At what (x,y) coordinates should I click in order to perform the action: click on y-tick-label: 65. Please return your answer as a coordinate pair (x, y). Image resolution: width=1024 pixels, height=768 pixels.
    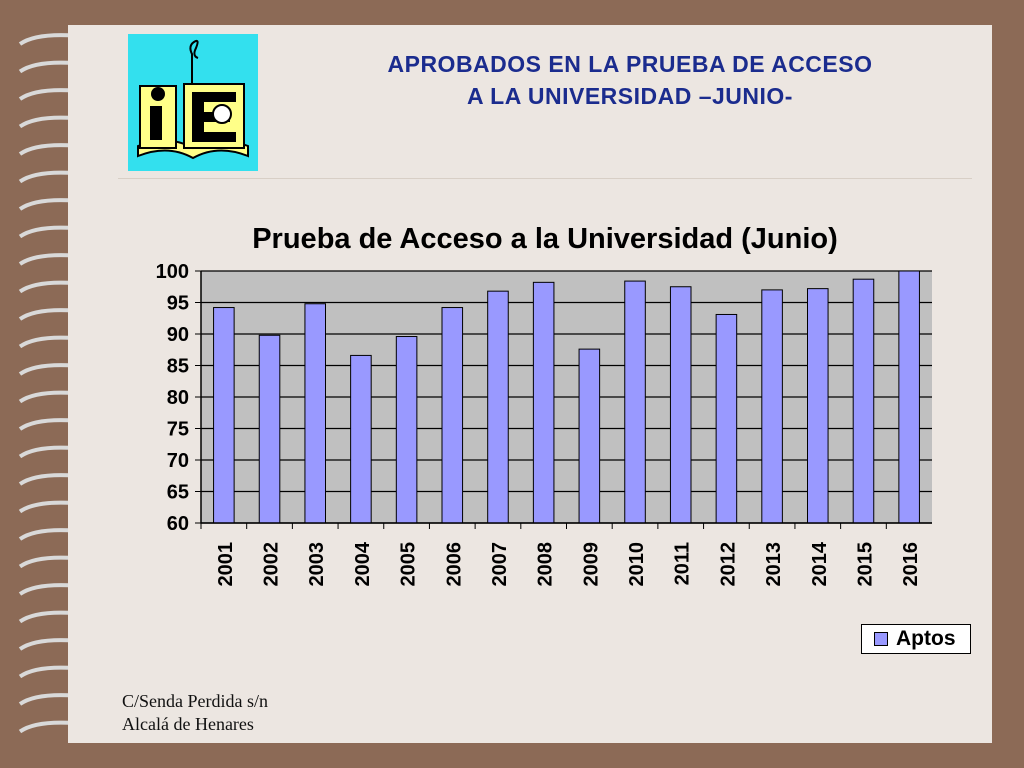
    Looking at the image, I should click on (178, 493).